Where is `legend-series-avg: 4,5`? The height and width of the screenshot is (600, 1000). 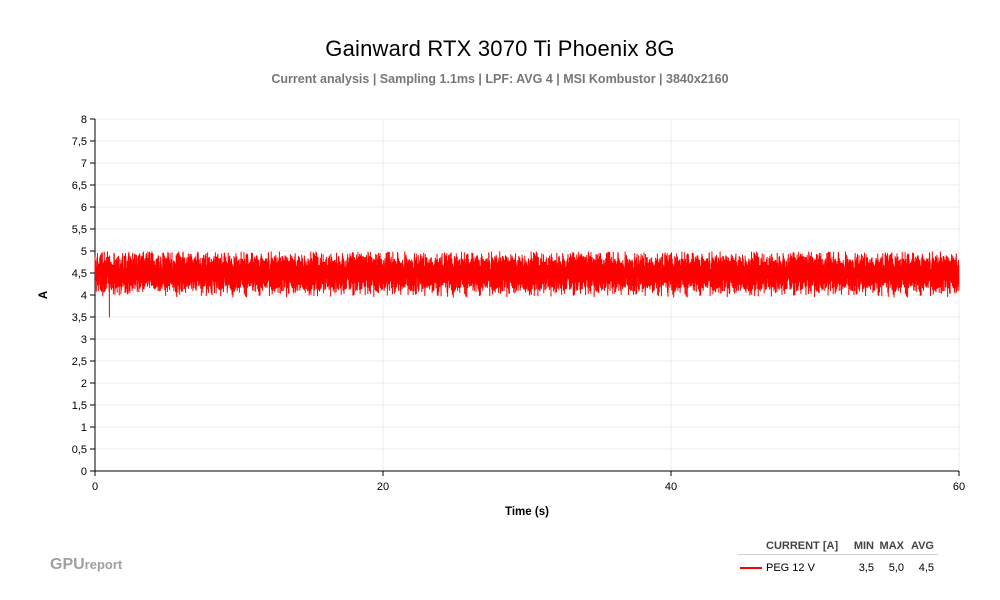 legend-series-avg: 4,5 is located at coordinates (926, 568).